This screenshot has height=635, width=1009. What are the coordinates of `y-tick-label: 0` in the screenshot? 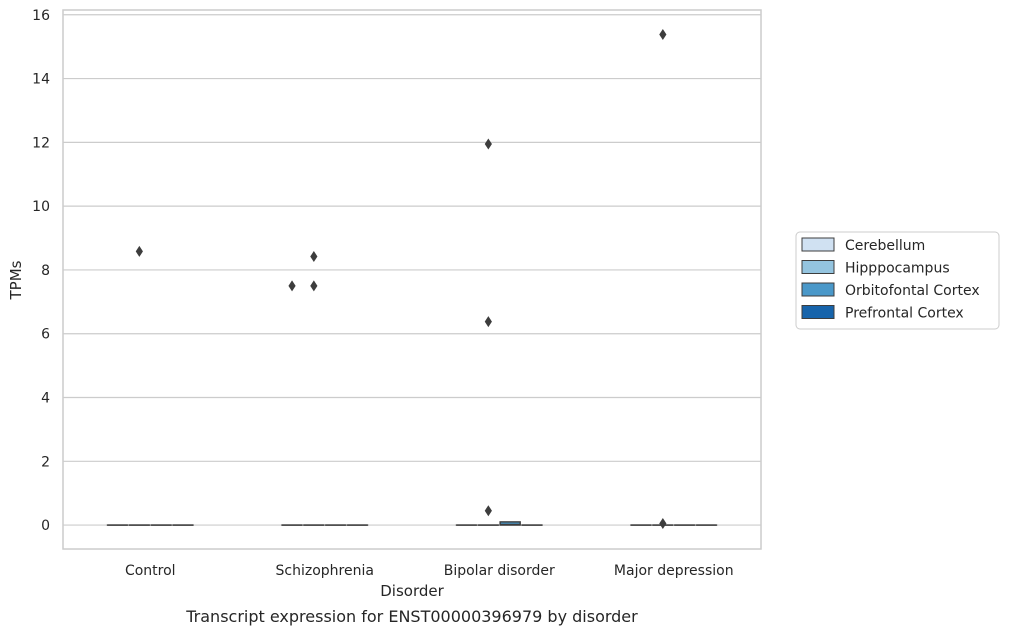 It's located at (45, 526).